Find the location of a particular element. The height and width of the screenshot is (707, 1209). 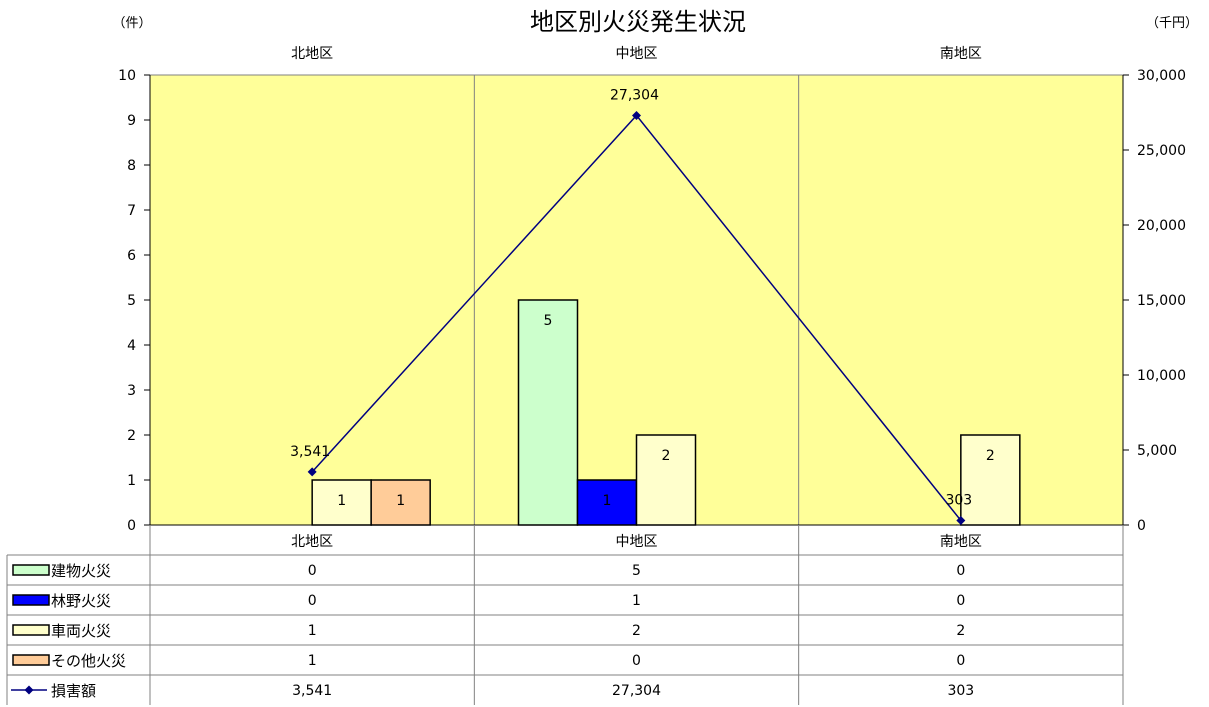

left-tick-label: 10 is located at coordinates (127, 76).